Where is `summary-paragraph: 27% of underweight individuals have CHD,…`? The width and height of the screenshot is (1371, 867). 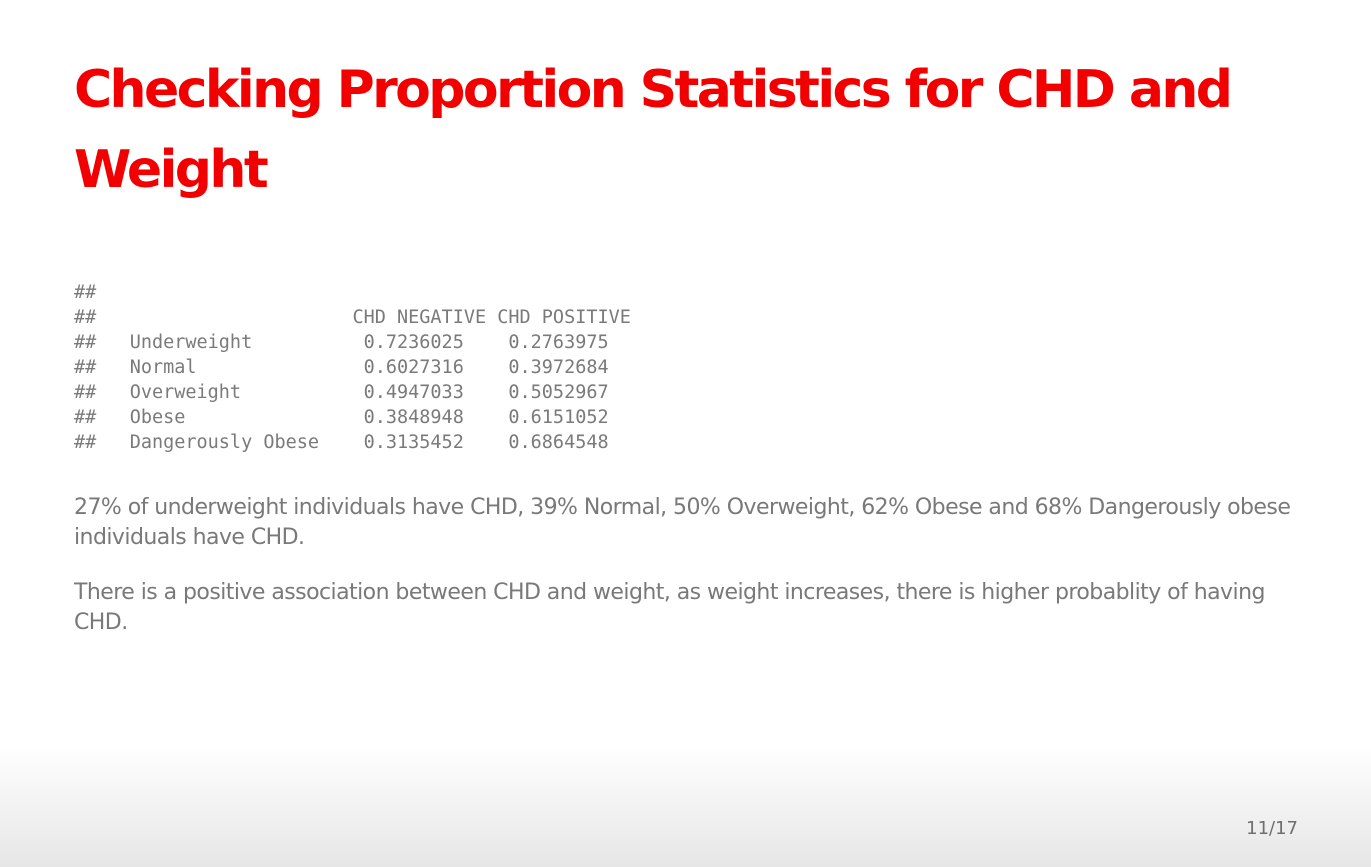
summary-paragraph: 27% of underweight individuals have CHD,… is located at coordinates (682, 522).